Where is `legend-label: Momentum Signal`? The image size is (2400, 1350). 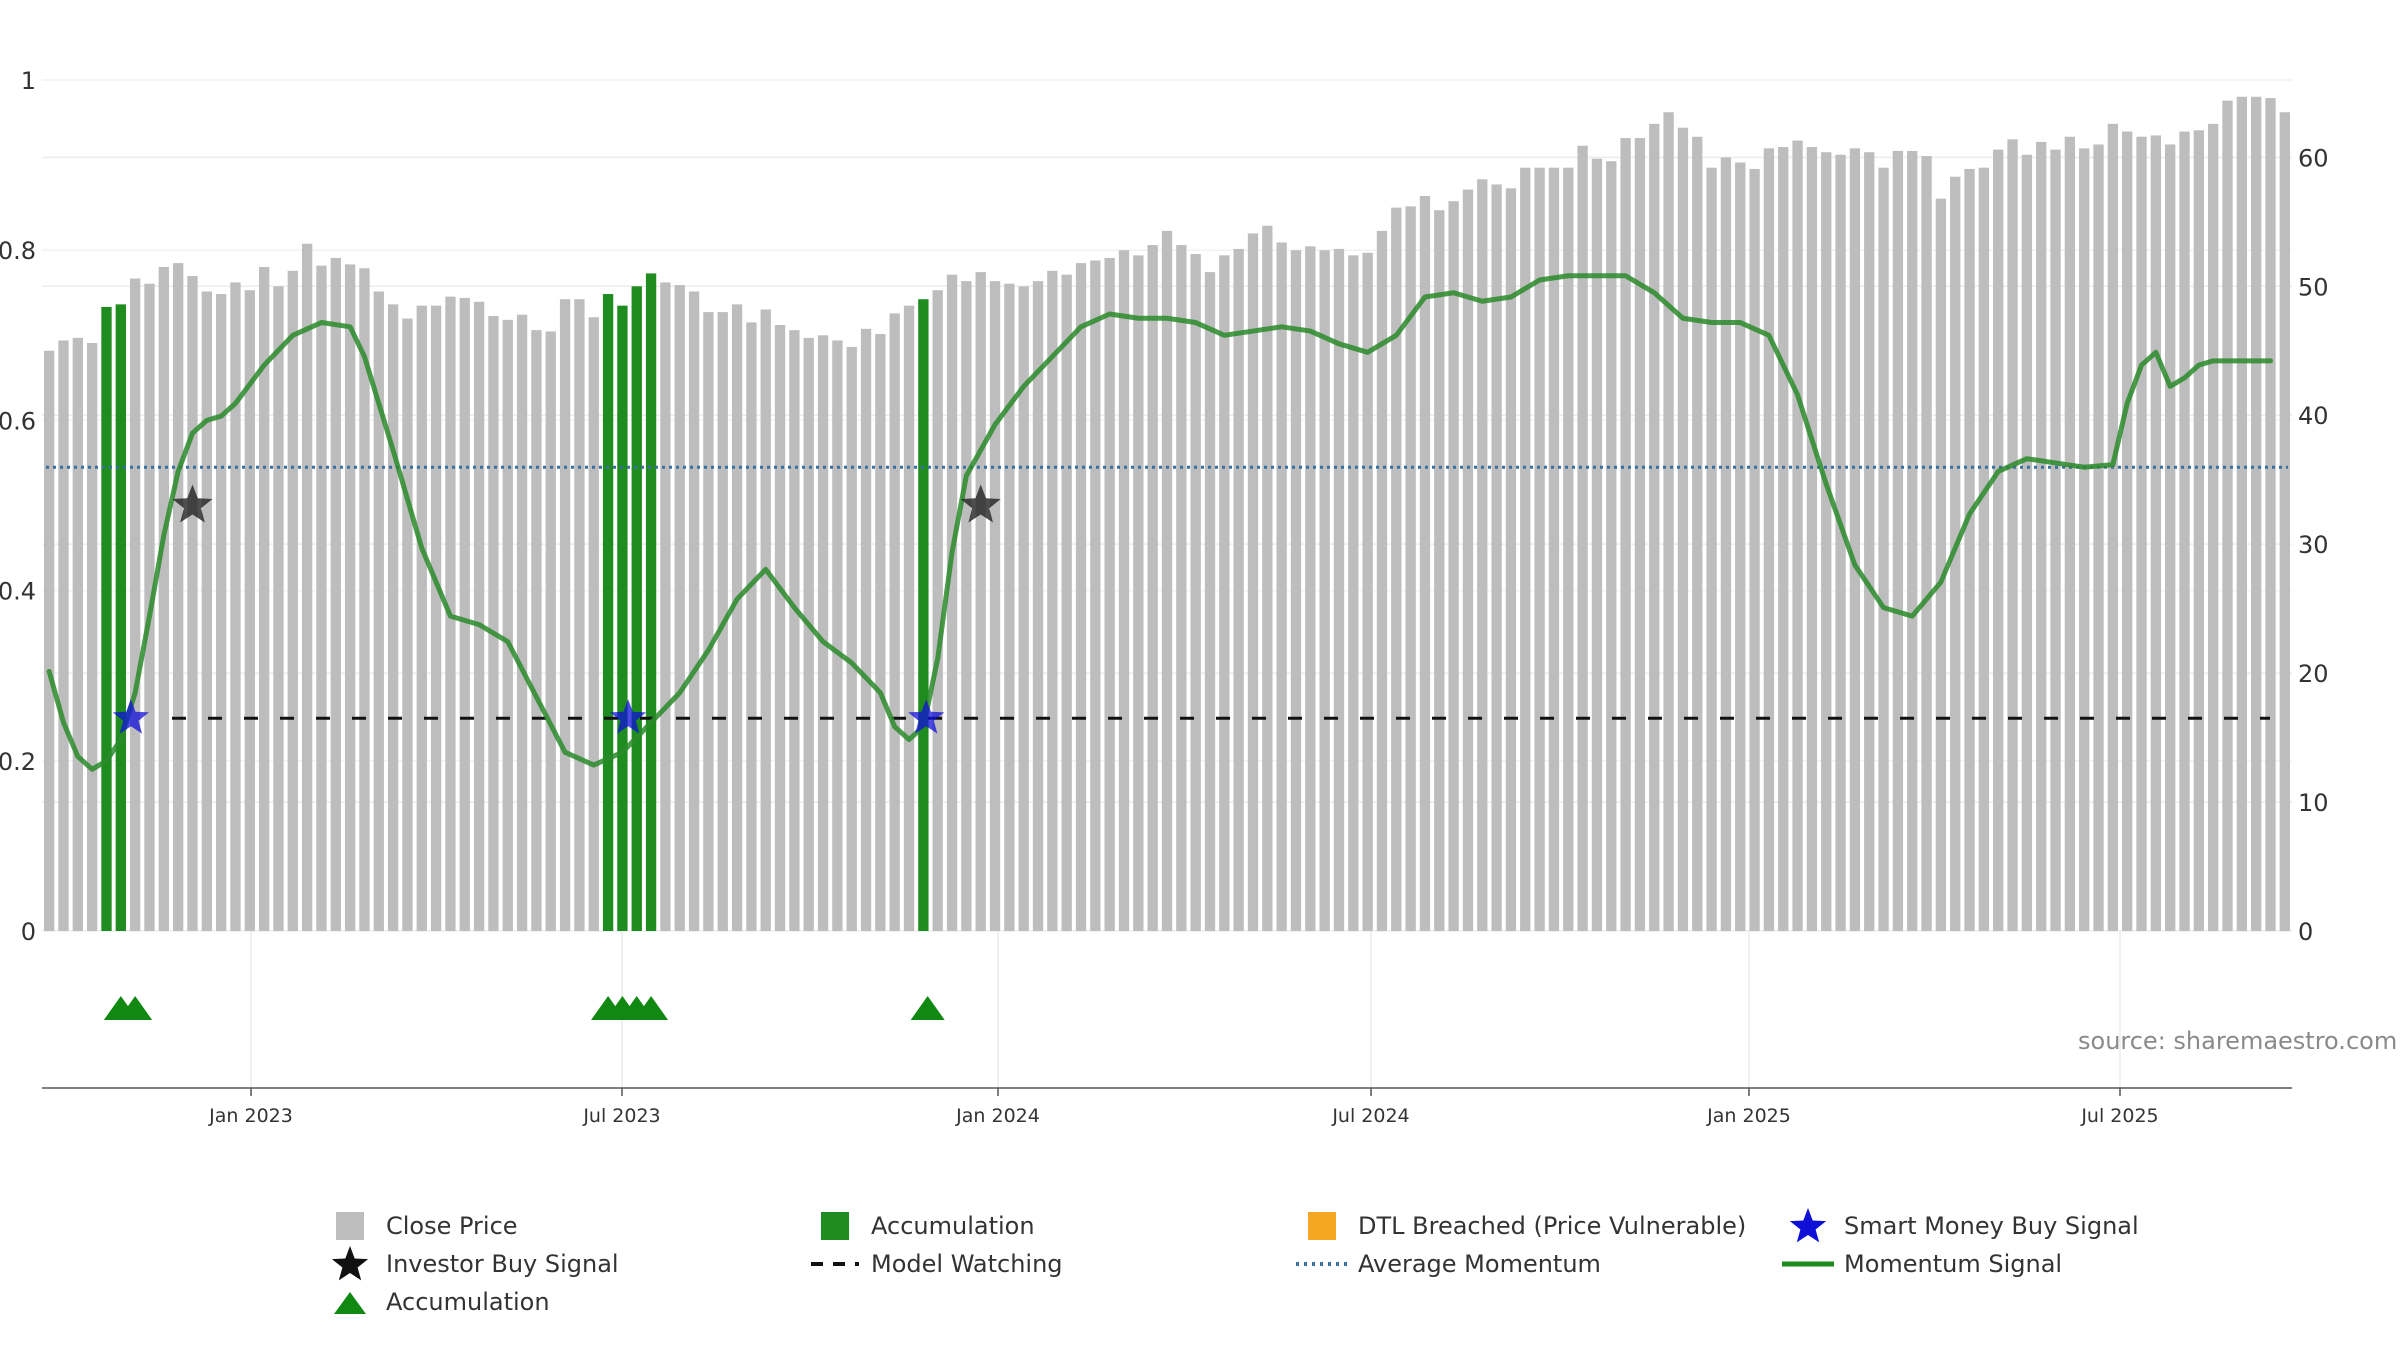 legend-label: Momentum Signal is located at coordinates (1953, 1264).